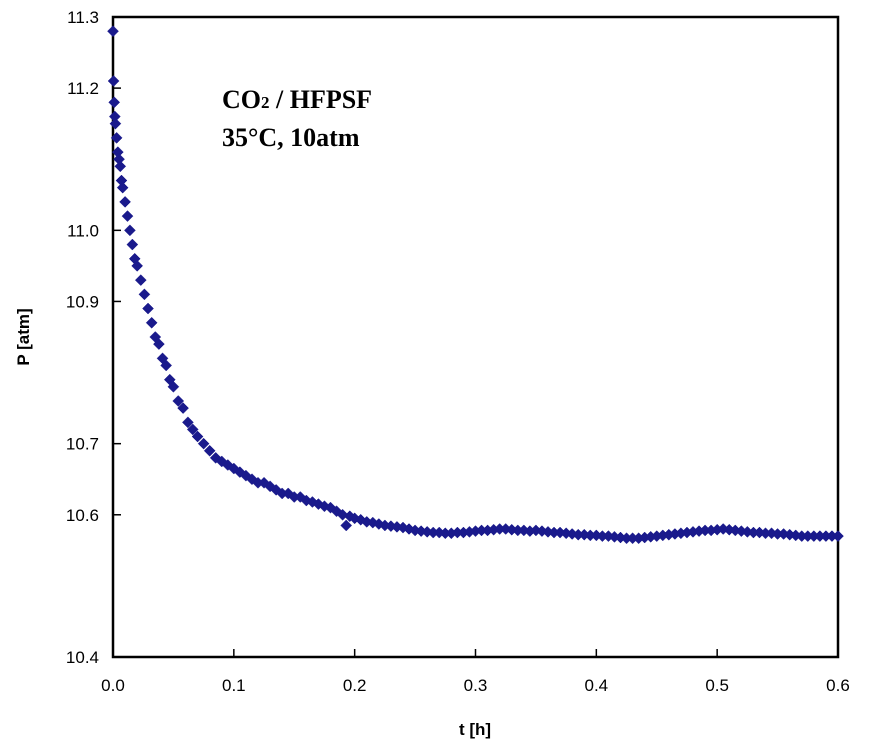 The height and width of the screenshot is (747, 871). I want to click on annotation-line-2: 35°C, 10atm, so click(291, 137).